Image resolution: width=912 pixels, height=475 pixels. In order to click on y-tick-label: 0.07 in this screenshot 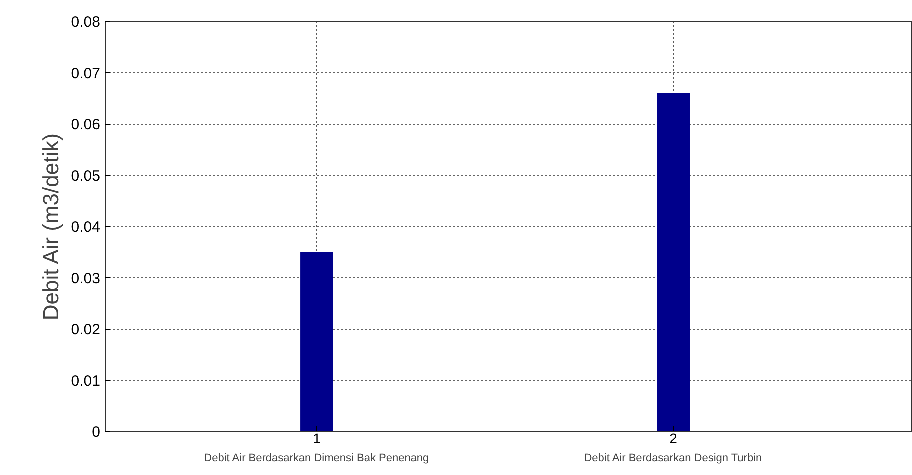, I will do `click(86, 73)`.